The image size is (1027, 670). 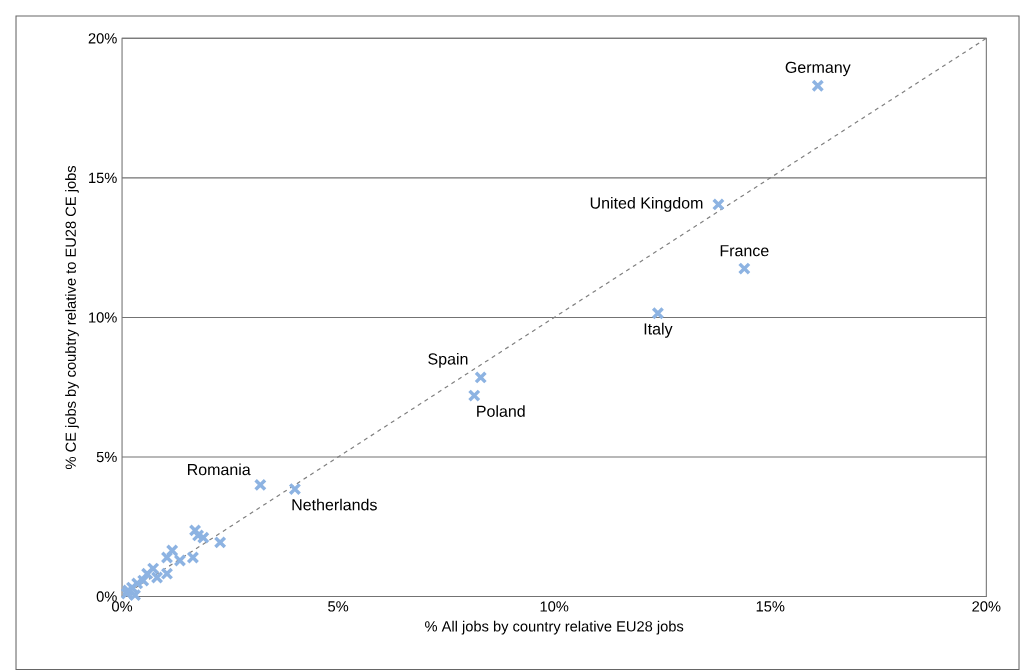 What do you see at coordinates (102, 38) in the screenshot?
I see `y-tick-label: 20%` at bounding box center [102, 38].